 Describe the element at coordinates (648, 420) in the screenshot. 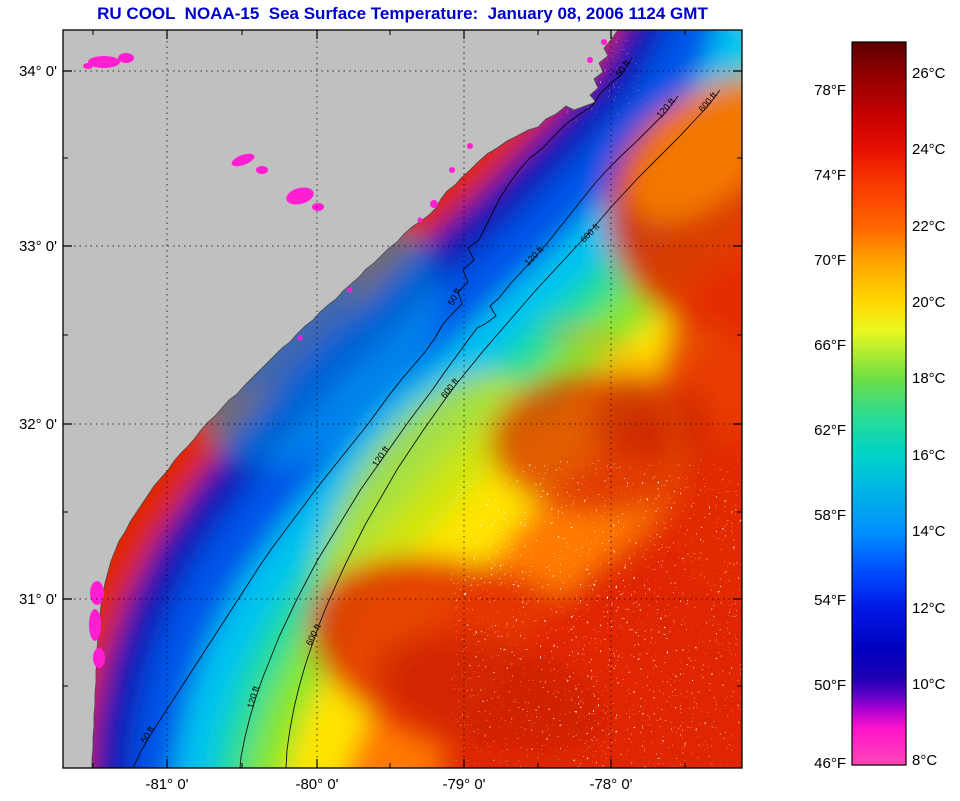

I see `sst-blob-eddy-core` at that location.